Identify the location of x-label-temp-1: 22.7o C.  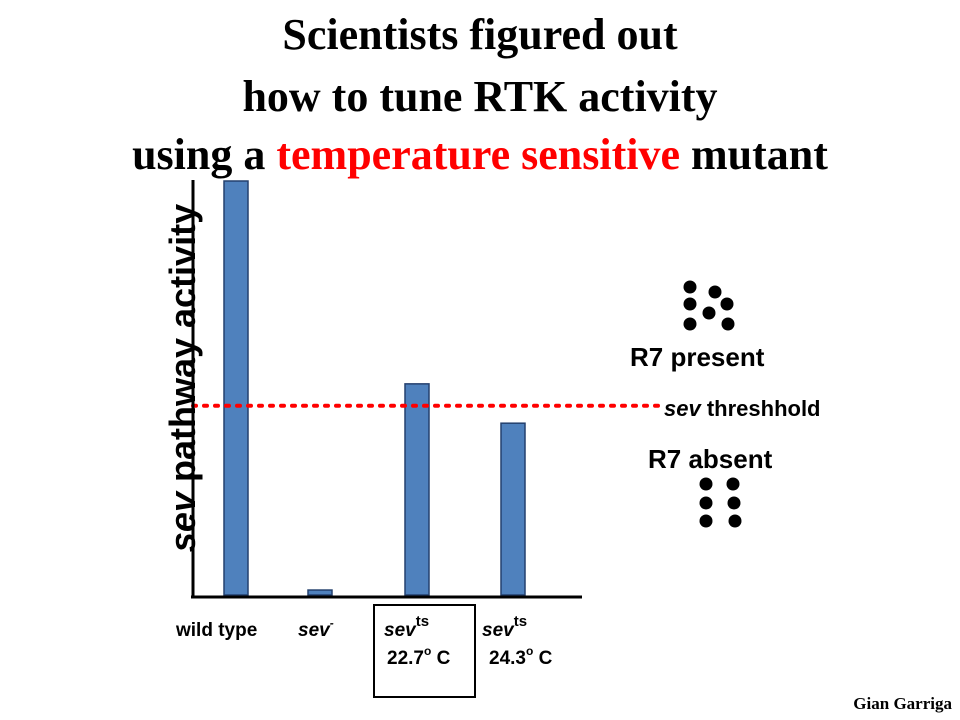
(419, 657).